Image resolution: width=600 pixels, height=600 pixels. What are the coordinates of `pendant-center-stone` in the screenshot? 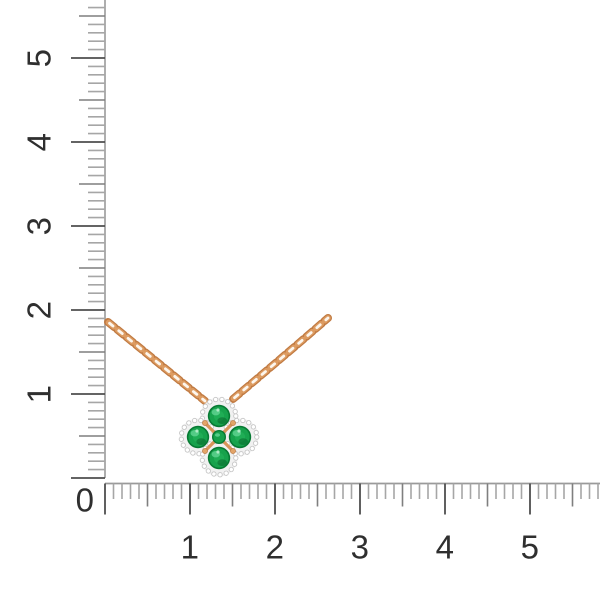 It's located at (219, 437).